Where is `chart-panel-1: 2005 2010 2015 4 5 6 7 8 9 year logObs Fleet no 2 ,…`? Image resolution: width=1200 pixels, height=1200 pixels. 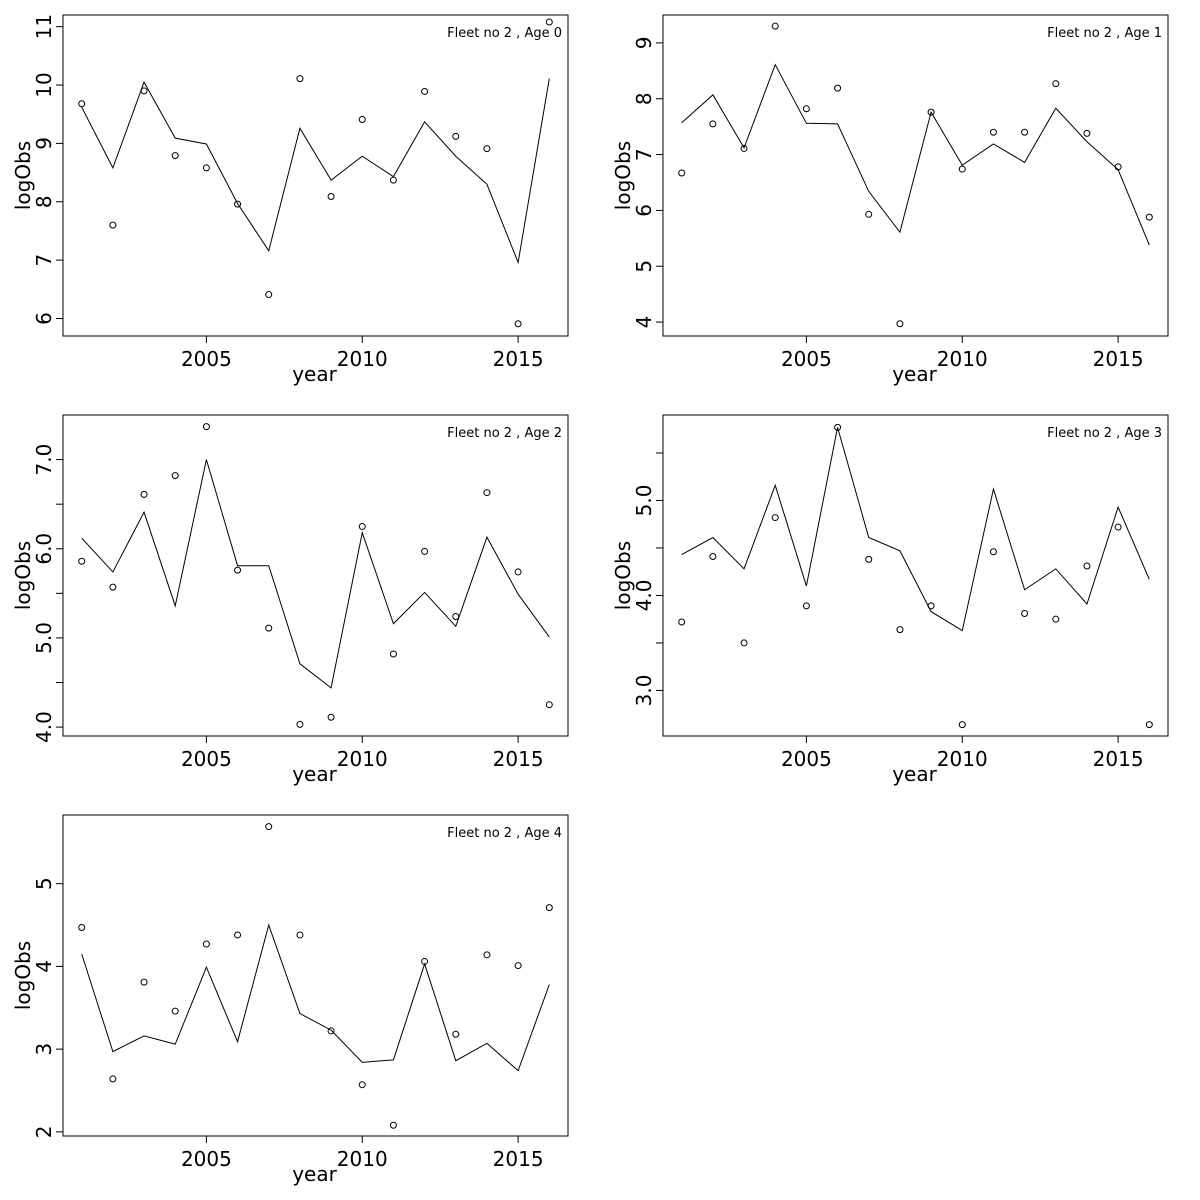
chart-panel-1: 2005 2010 2015 4 5 6 7 8 9 year logObs Fleet no 2 ,… is located at coordinates (890, 200).